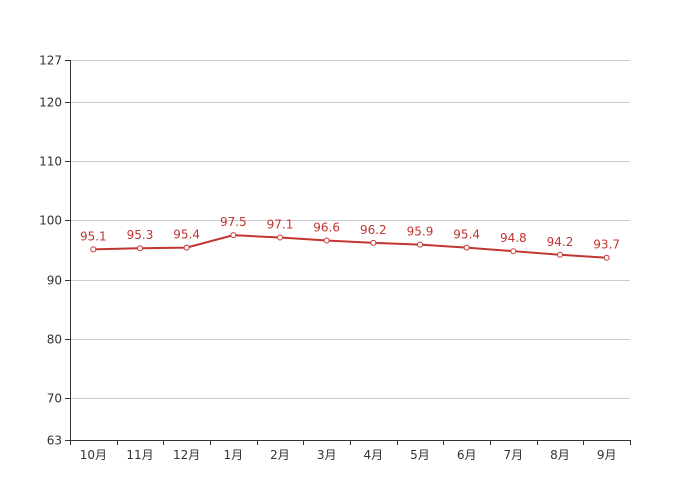  I want to click on data-label: 95.3, so click(140, 235).